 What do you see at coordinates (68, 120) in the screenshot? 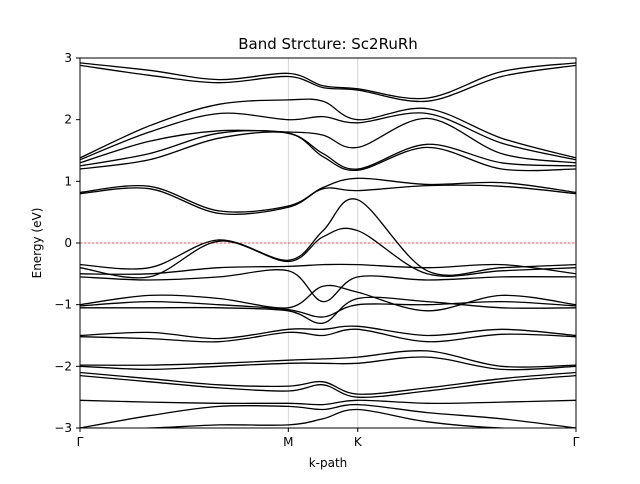
I see `y-tick-label: 2` at bounding box center [68, 120].